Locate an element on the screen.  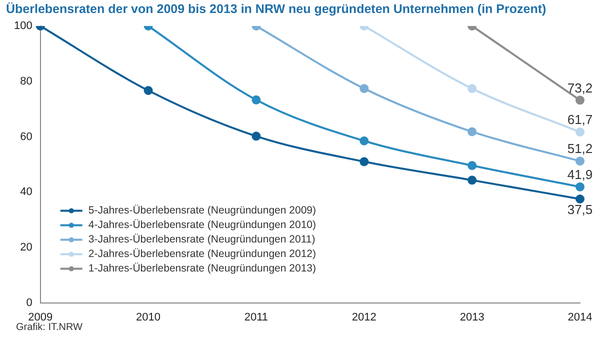
x-tick-label: 2012 is located at coordinates (364, 317).